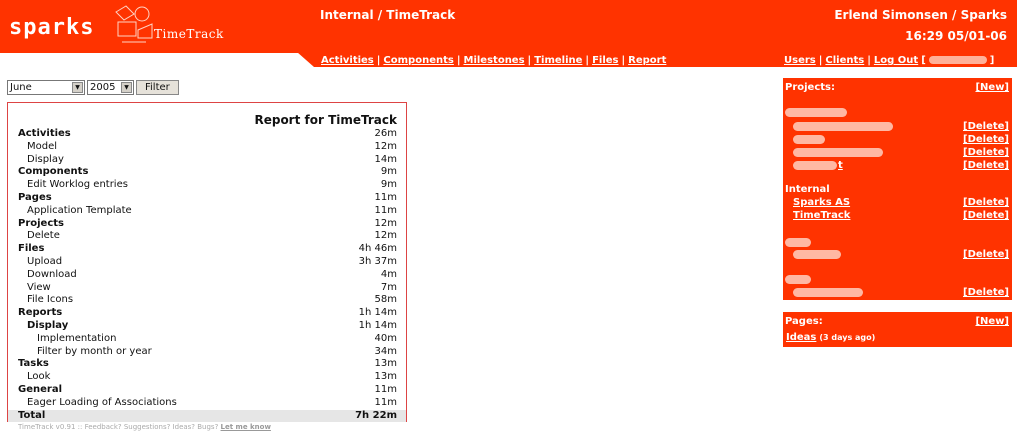  What do you see at coordinates (822, 215) in the screenshot?
I see `project-link: TimeTrack` at bounding box center [822, 215].